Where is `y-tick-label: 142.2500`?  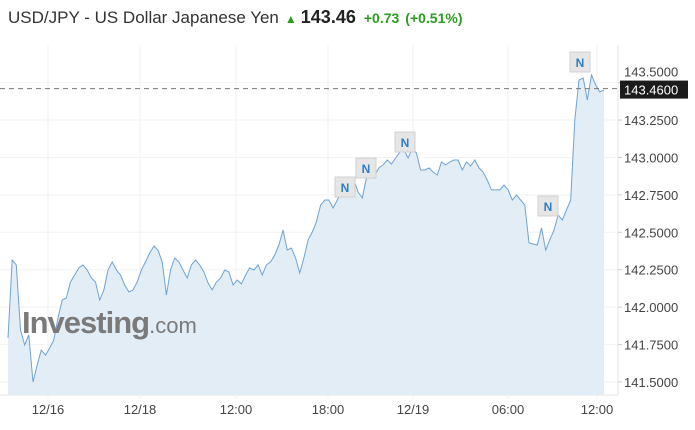
y-tick-label: 142.2500 is located at coordinates (651, 270).